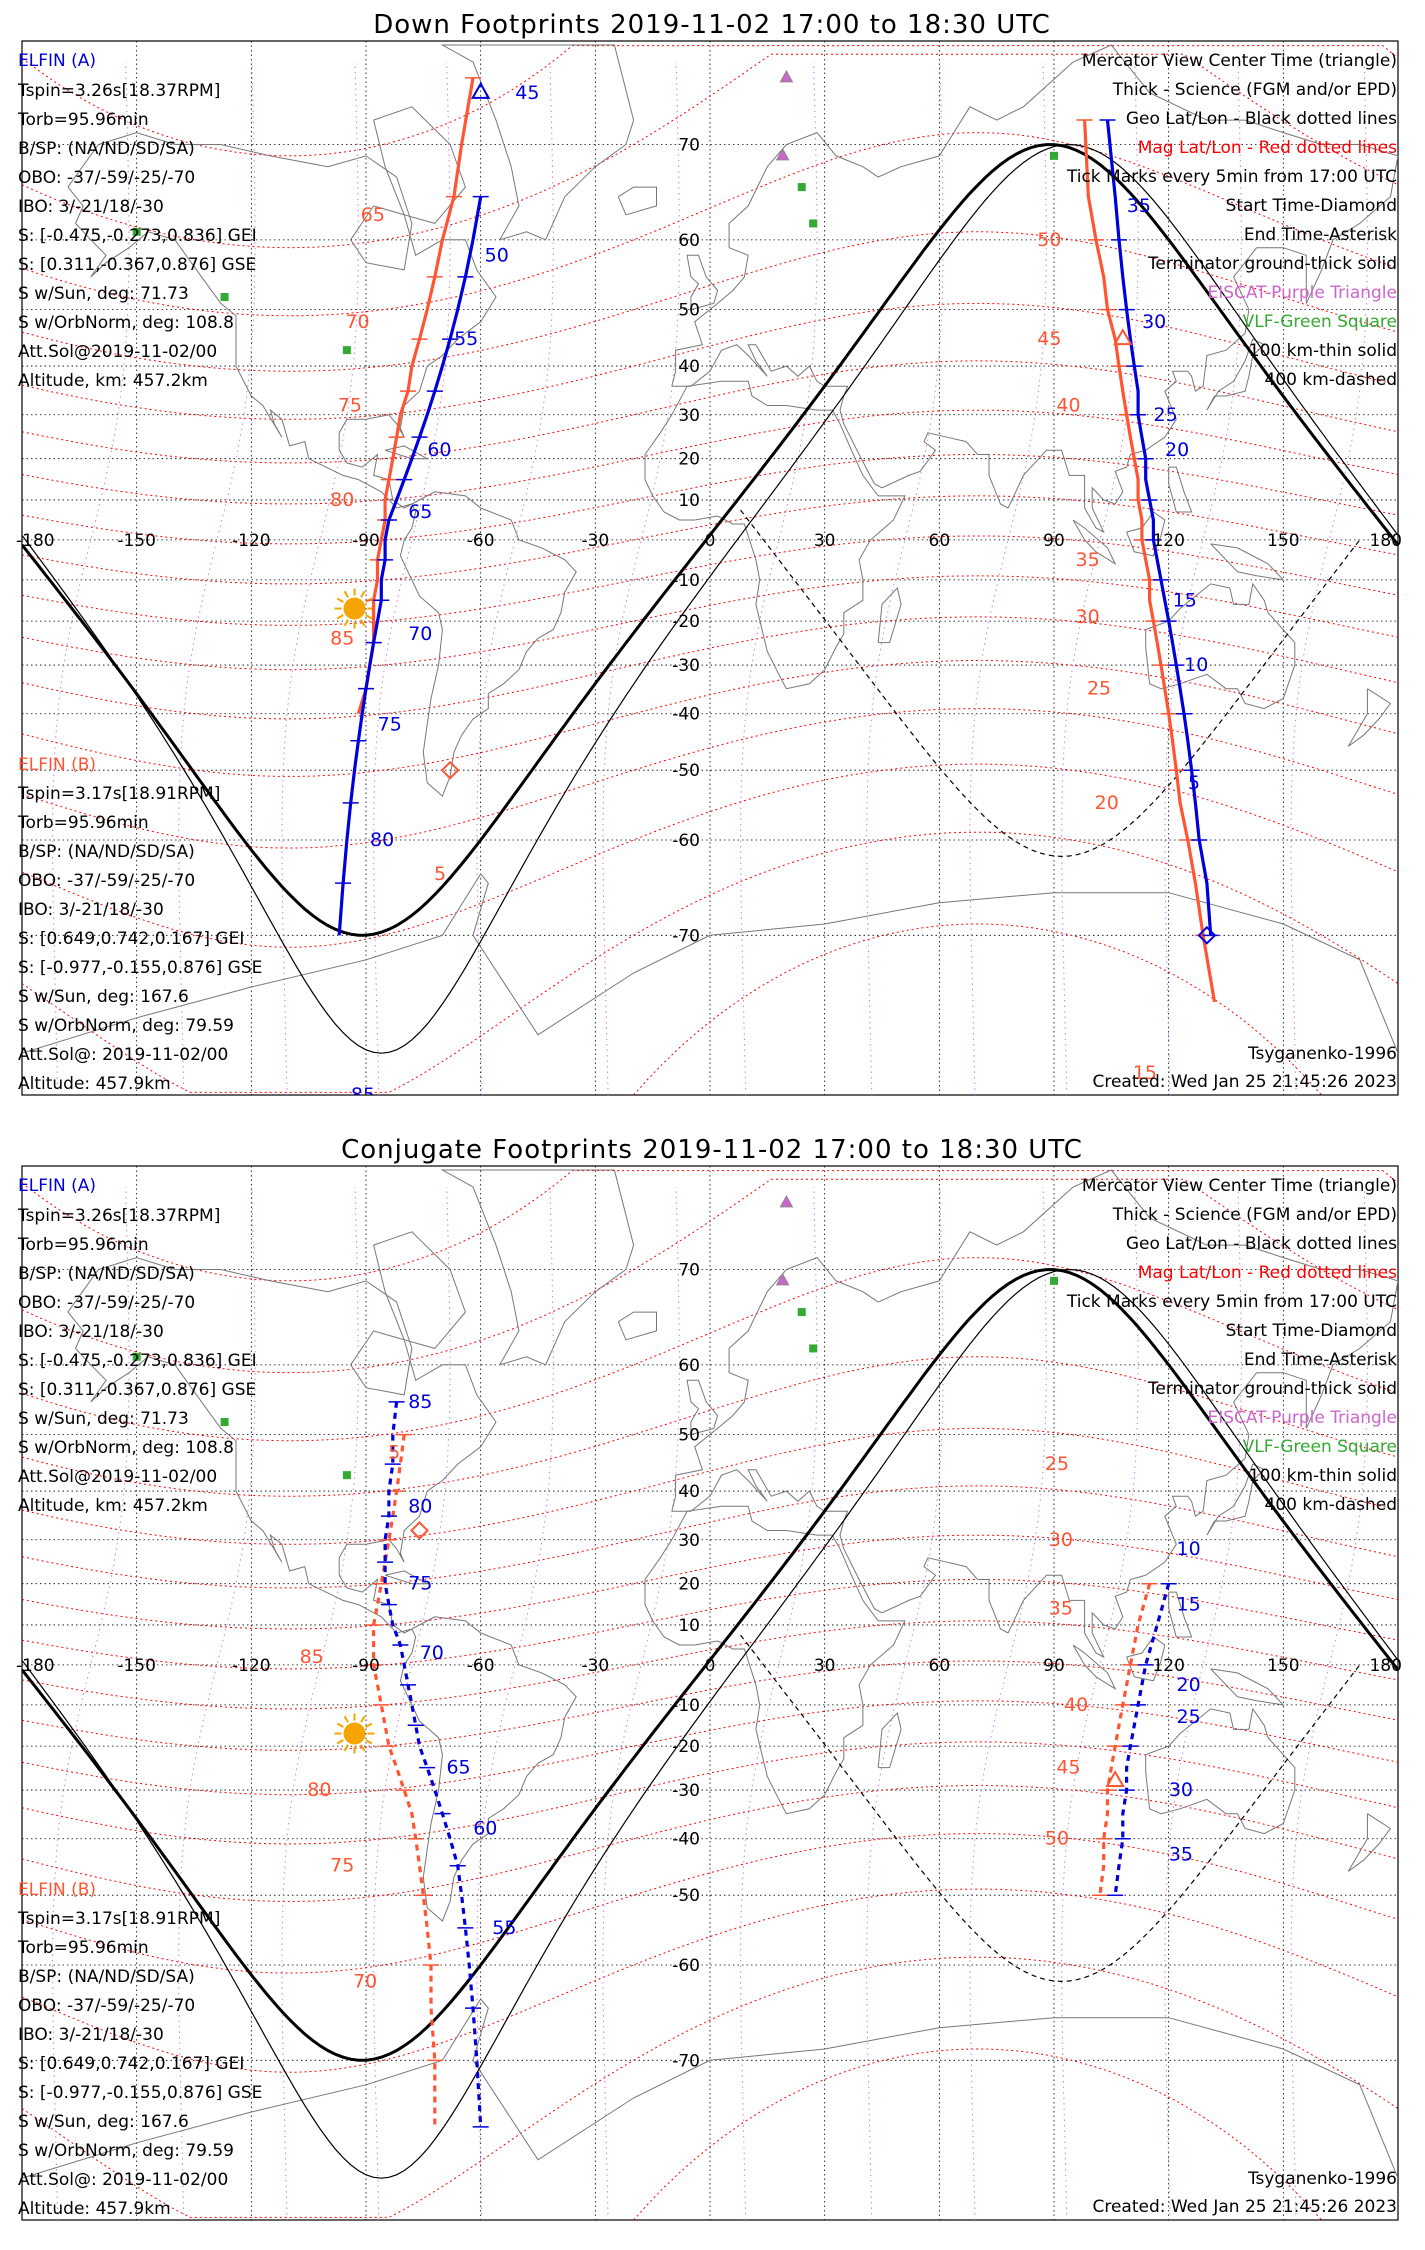 The height and width of the screenshot is (2250, 1425). Describe the element at coordinates (439, 450) in the screenshot. I see `elfin-a-tick-label: 60` at that location.